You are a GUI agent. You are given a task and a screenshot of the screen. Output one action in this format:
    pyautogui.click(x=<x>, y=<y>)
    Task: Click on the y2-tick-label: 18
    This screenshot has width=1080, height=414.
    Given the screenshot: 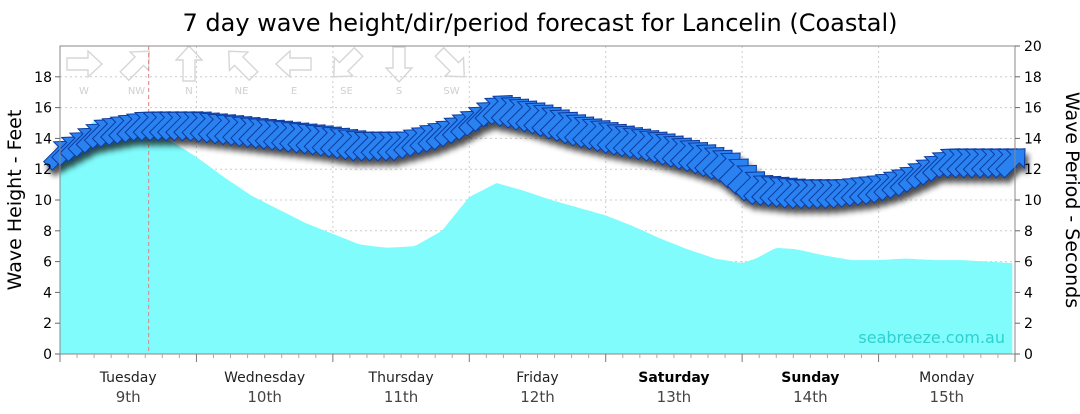 What is the action you would take?
    pyautogui.click(x=1033, y=78)
    